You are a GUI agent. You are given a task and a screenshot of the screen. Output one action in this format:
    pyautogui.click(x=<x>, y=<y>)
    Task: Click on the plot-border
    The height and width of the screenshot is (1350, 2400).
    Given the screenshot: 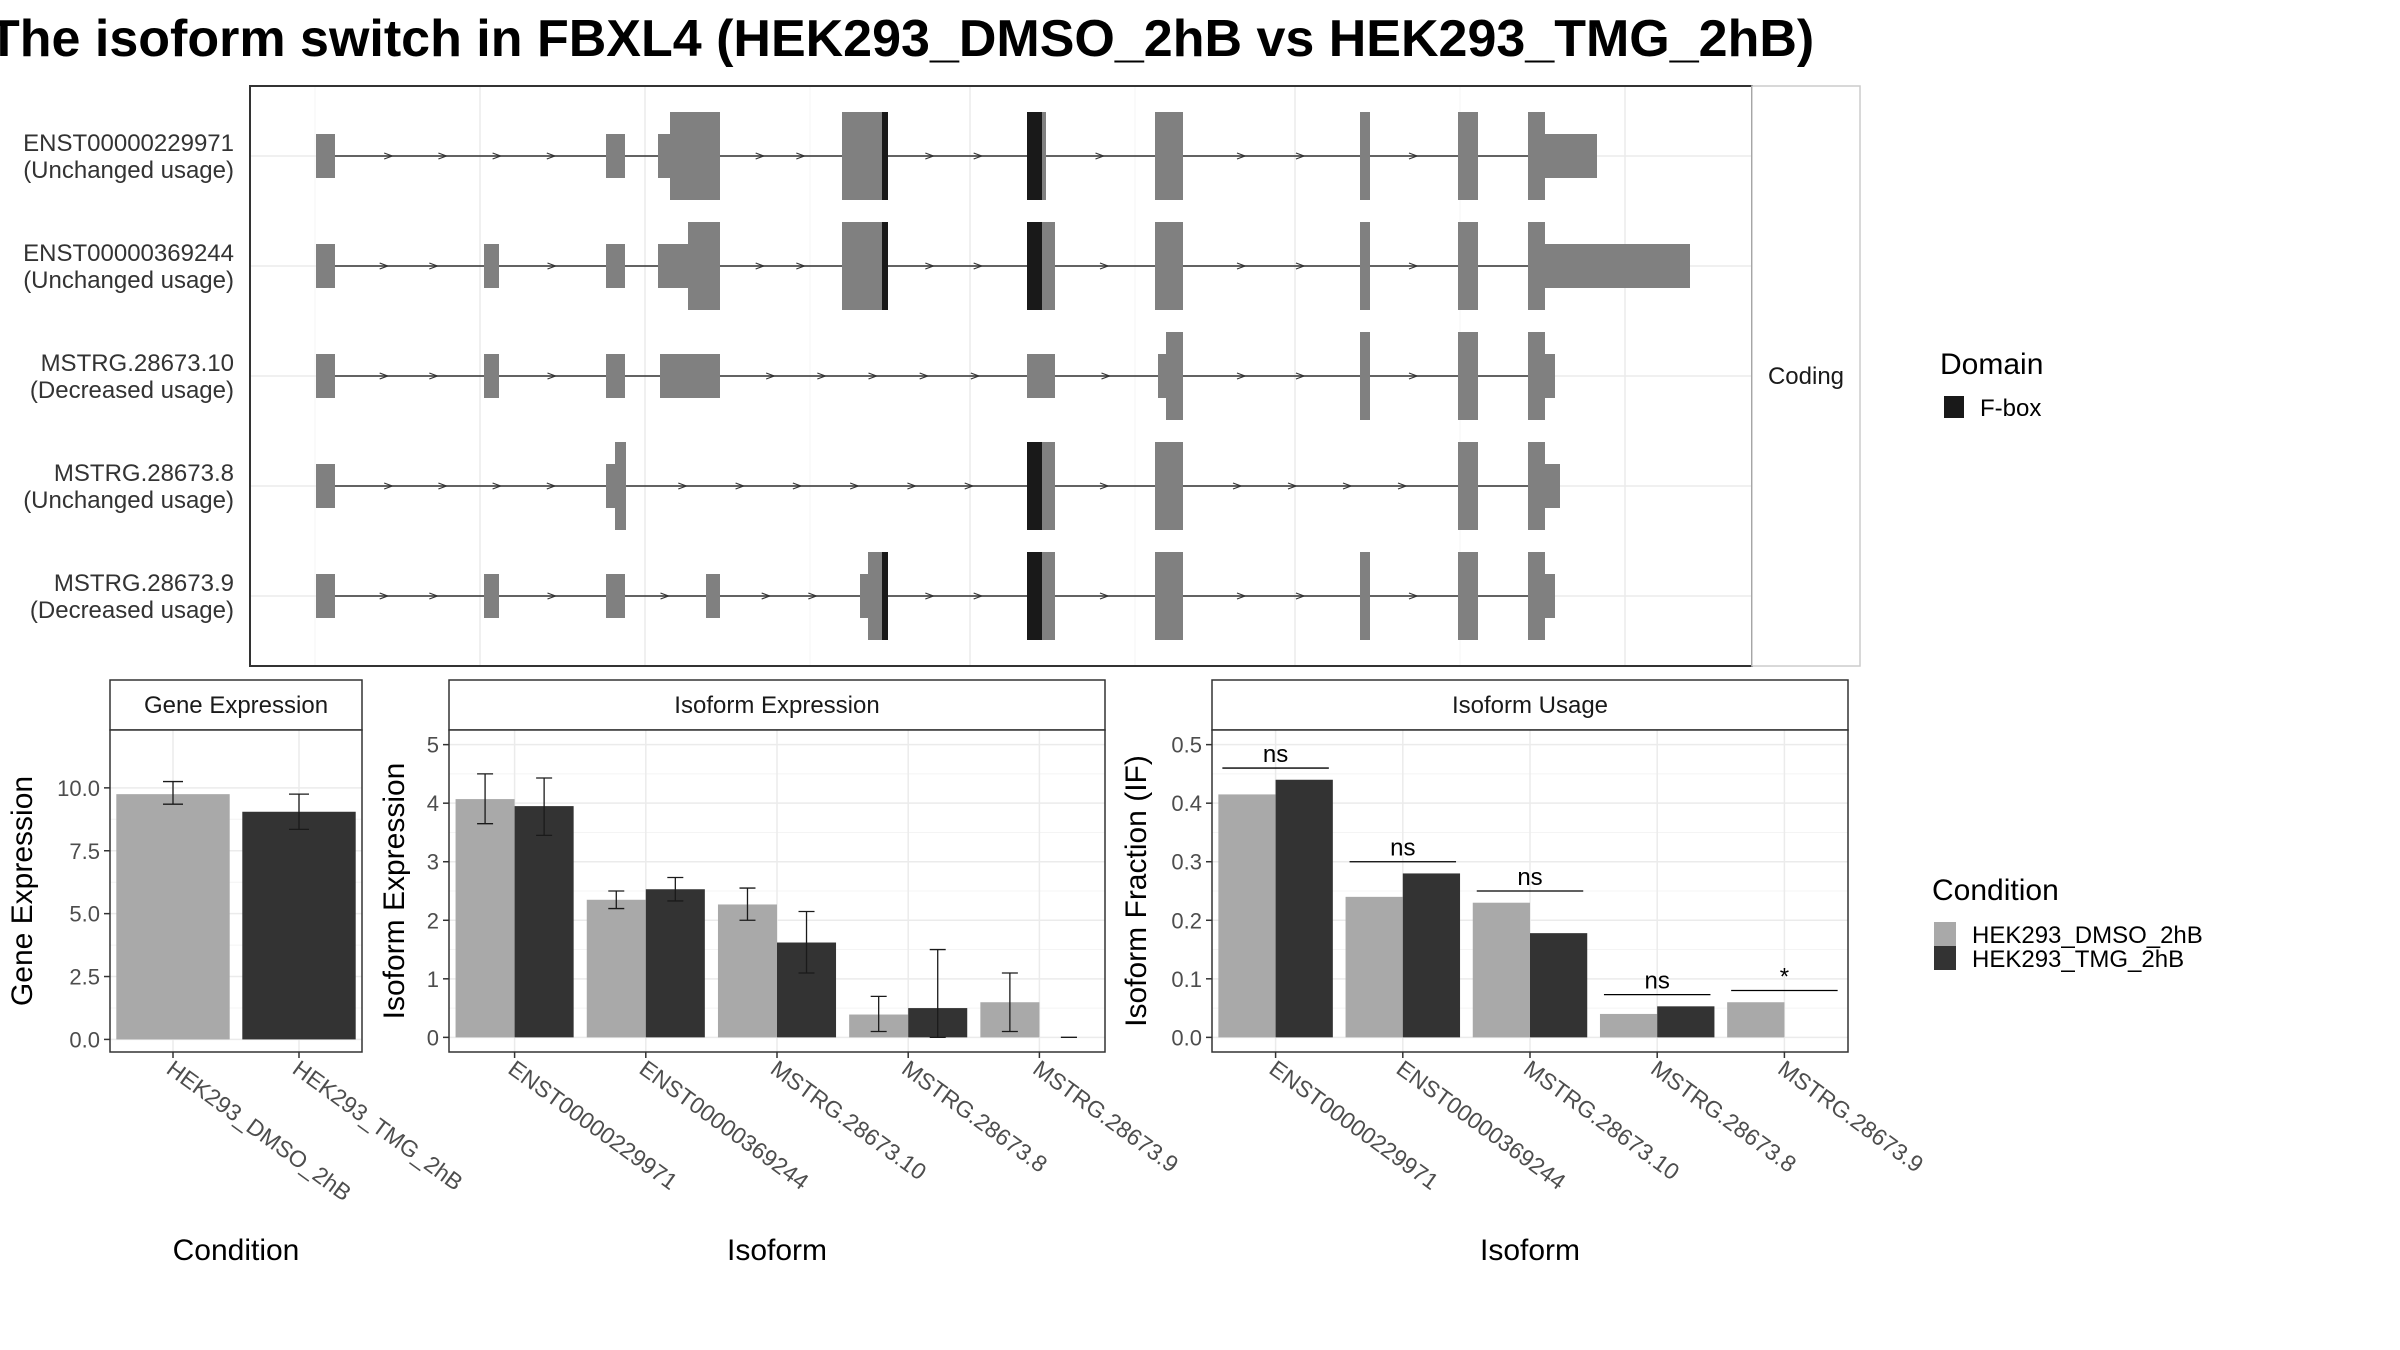 What is the action you would take?
    pyautogui.click(x=1530, y=891)
    